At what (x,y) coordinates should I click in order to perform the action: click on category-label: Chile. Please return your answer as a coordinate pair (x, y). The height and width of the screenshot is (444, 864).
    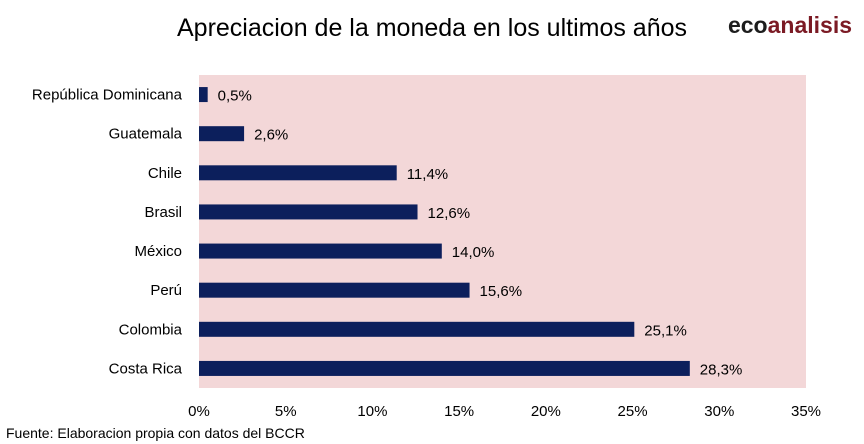
    Looking at the image, I should click on (165, 173).